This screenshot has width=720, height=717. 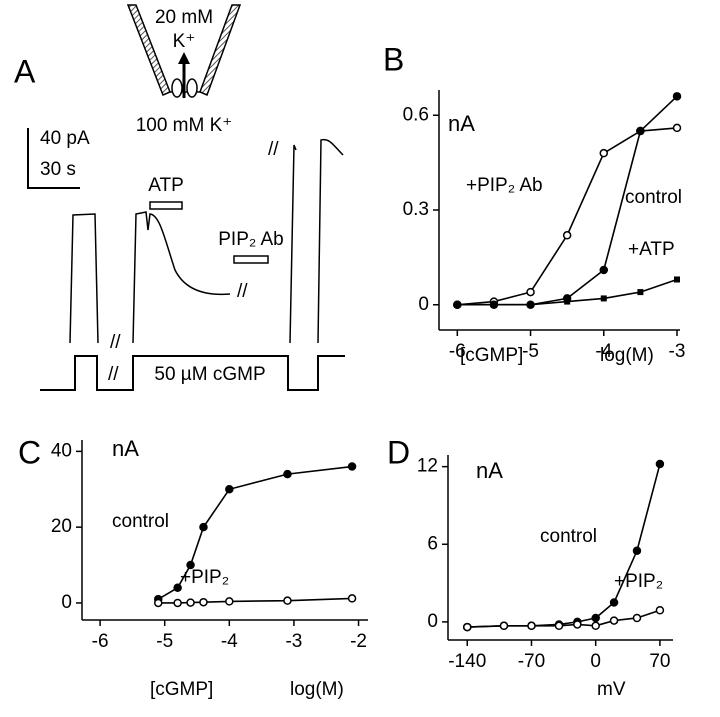 What do you see at coordinates (467, 661) in the screenshot?
I see `x-tick-label: -140` at bounding box center [467, 661].